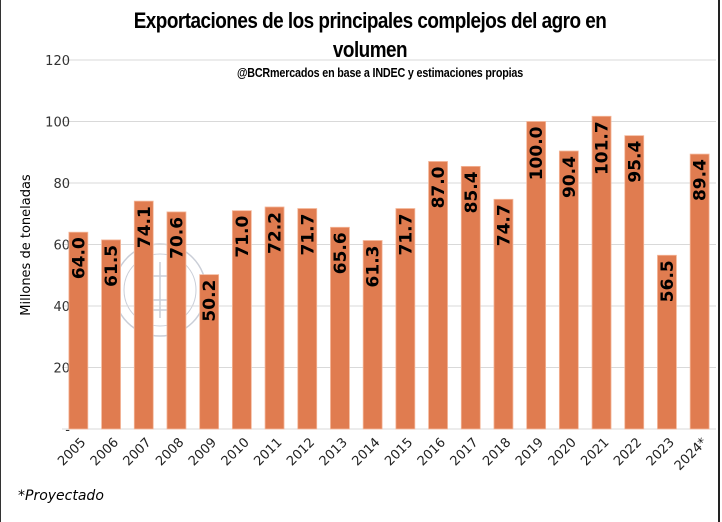 This screenshot has height=522, width=722. Describe the element at coordinates (105, 452) in the screenshot. I see `x-tick-label: 2006` at that location.